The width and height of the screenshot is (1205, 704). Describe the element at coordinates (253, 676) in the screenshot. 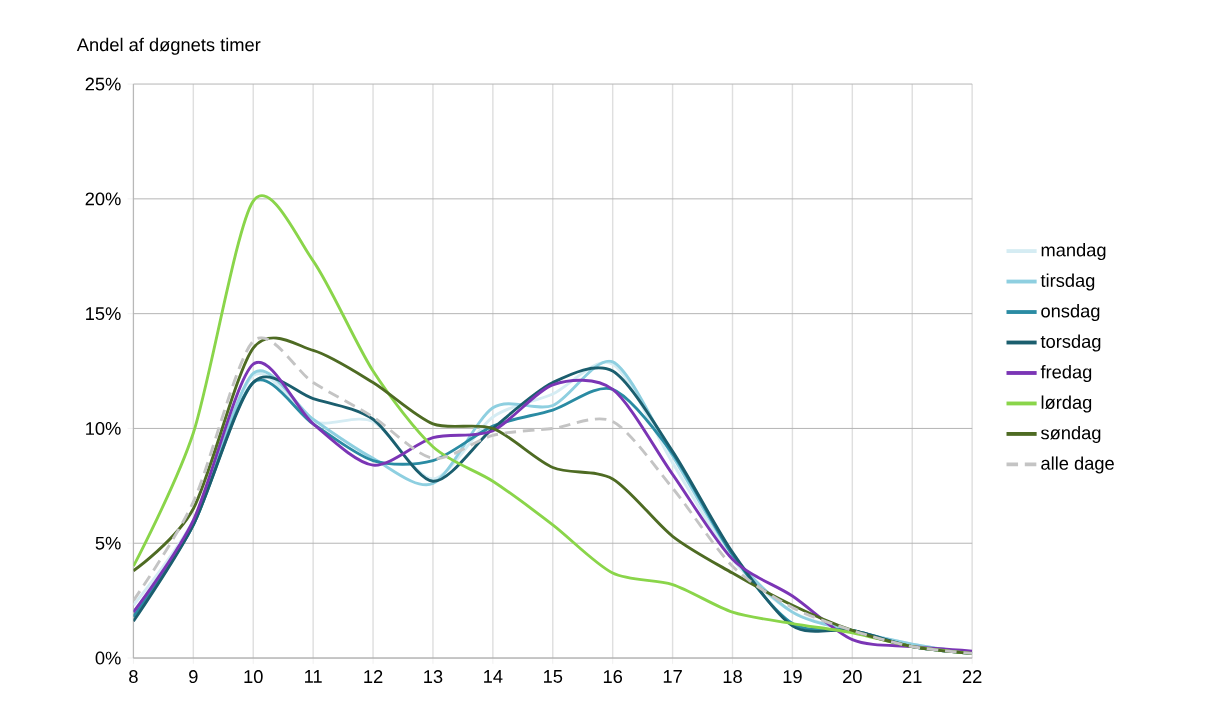

I see `x-tick-label: 10` at that location.